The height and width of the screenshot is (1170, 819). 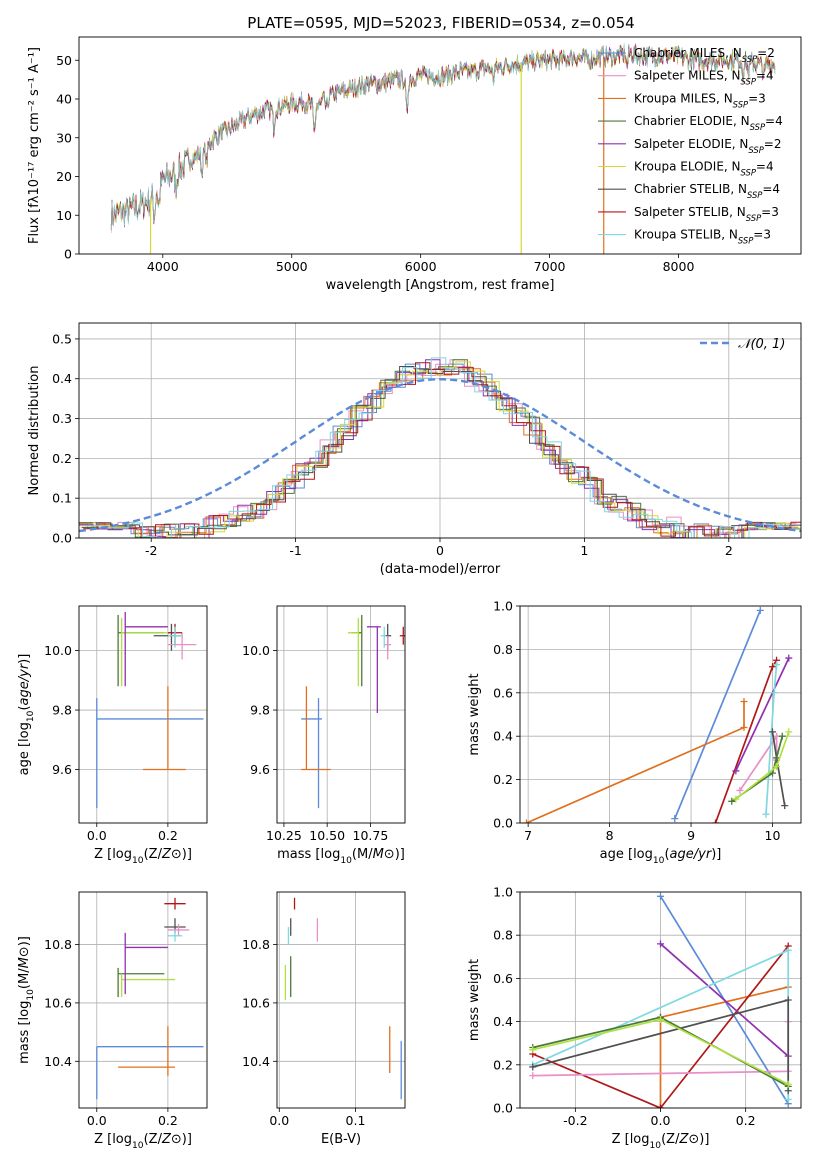 I want to click on tick-label-x: 8, so click(x=610, y=835).